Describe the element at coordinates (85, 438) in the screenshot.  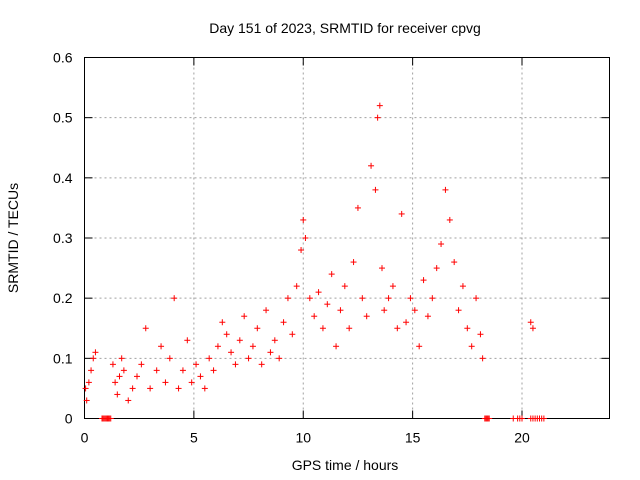
I see `x-tick-label: 0` at that location.